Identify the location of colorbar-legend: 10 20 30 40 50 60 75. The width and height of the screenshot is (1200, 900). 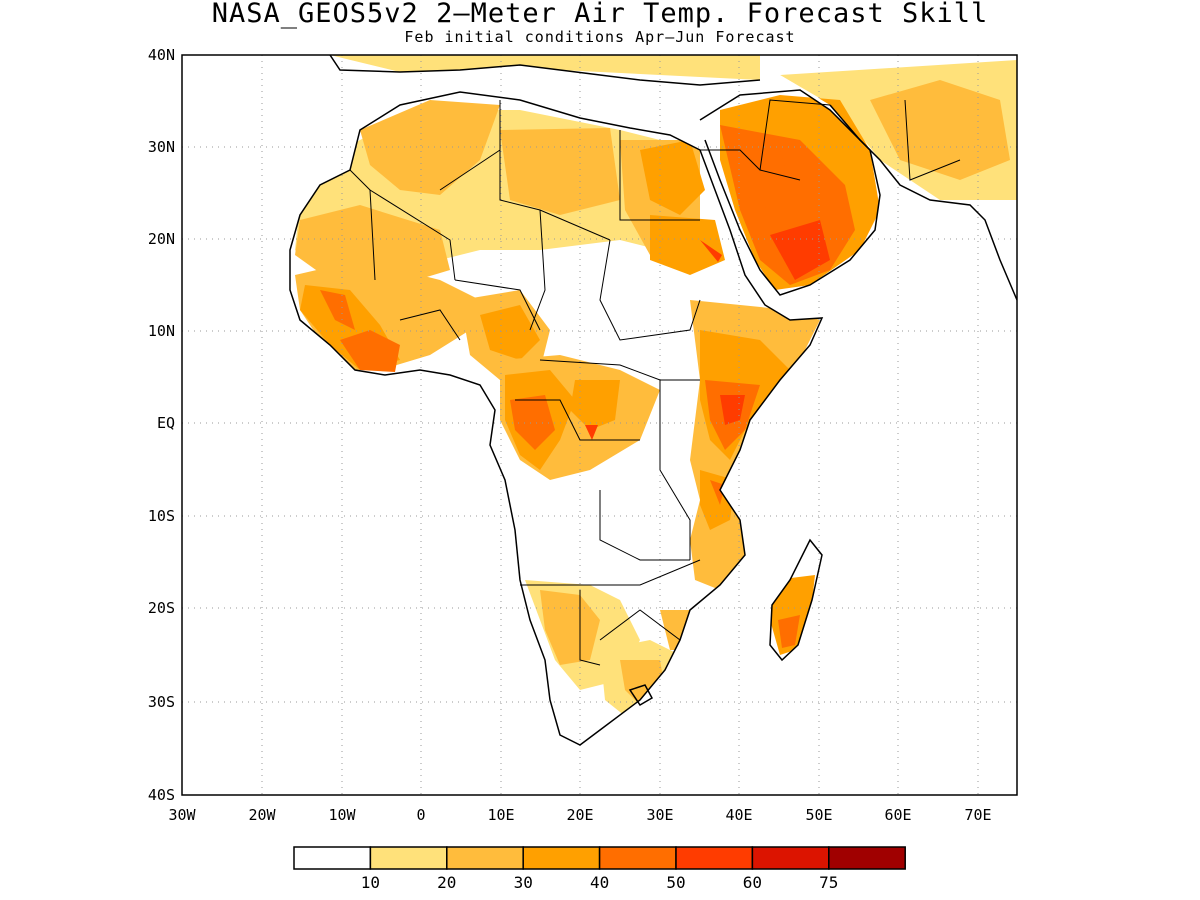
(599, 869).